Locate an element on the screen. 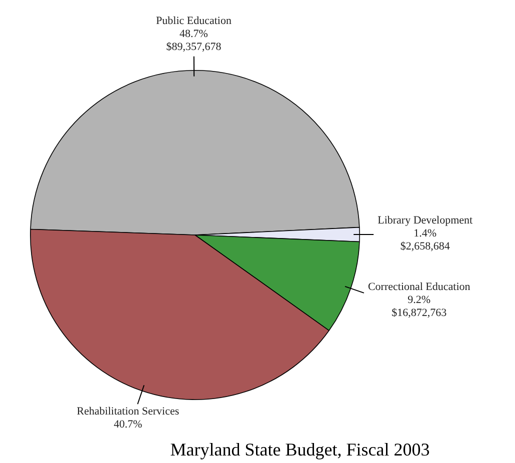  slice-label: Library Development is located at coordinates (425, 220).